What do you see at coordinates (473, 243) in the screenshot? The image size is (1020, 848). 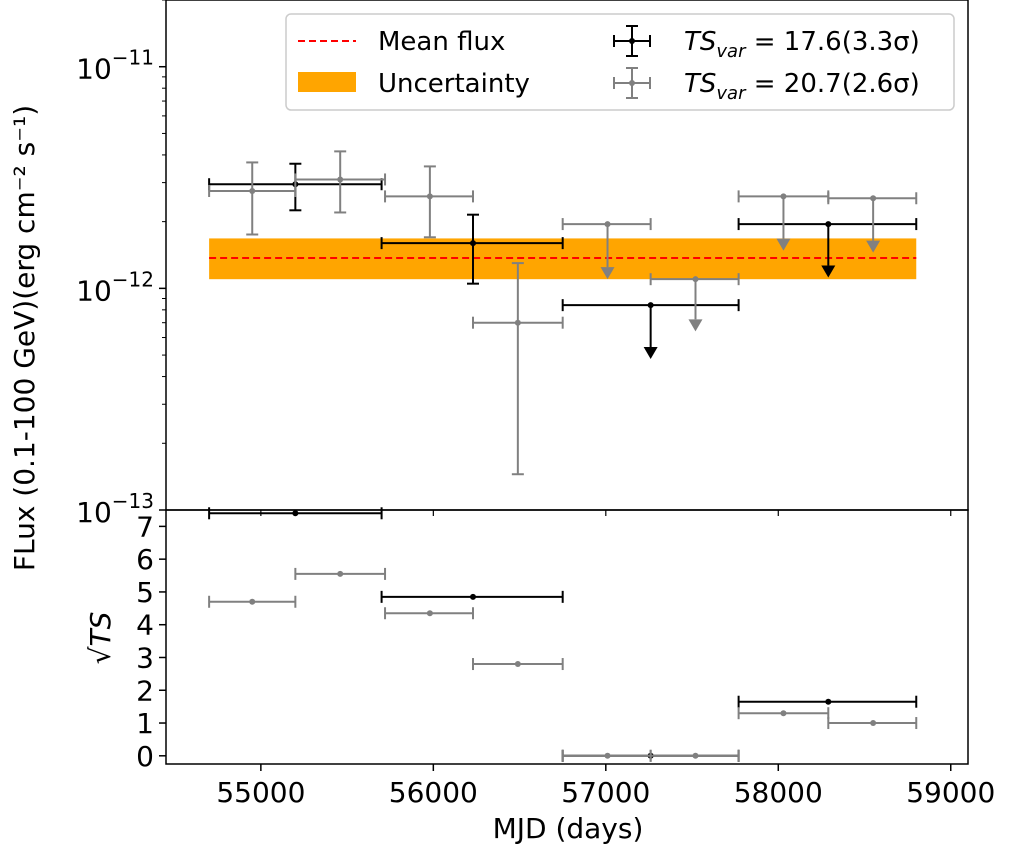 I see `flux-point-s1-2-marker` at bounding box center [473, 243].